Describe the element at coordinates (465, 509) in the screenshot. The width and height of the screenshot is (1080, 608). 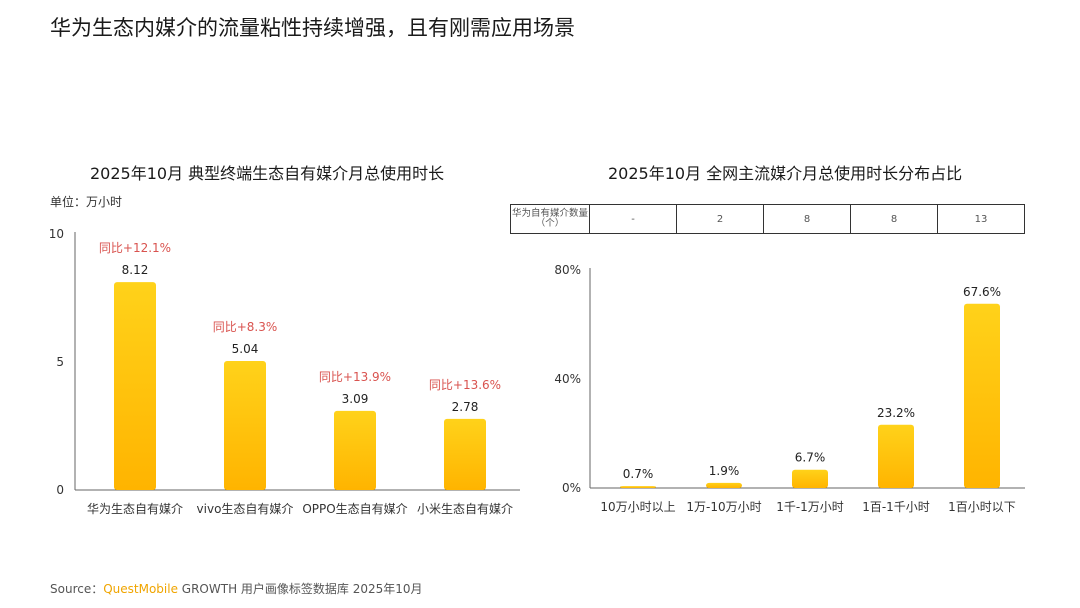
I see `x-tick-label: 小米生态自有媒介` at that location.